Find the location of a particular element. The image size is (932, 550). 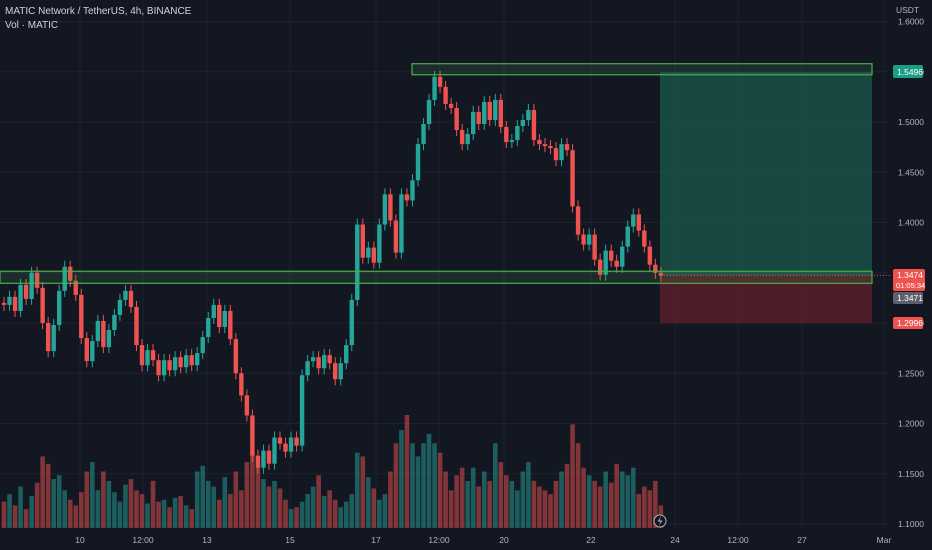

price-axis-currency: USDT is located at coordinates (907, 10).